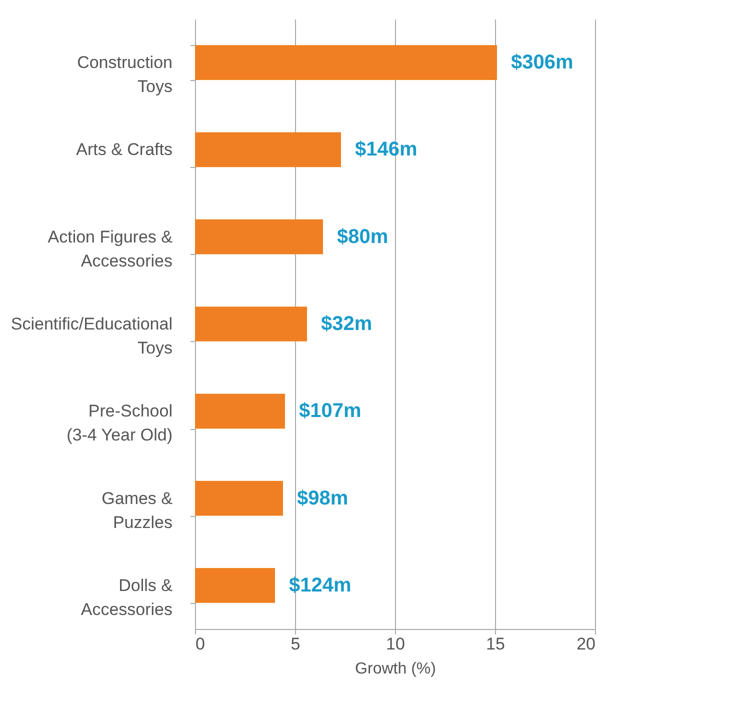 The height and width of the screenshot is (715, 731). Describe the element at coordinates (320, 585) in the screenshot. I see `annotation: $124m` at that location.